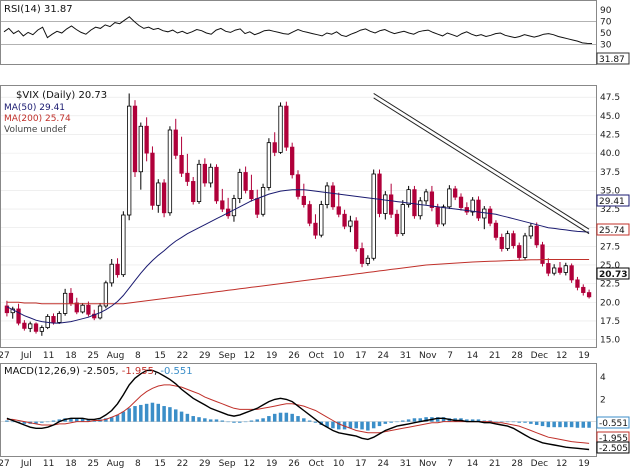 Image resolution: width=640 pixels, height=469 pixels. Describe the element at coordinates (606, 22) in the screenshot. I see `rsi-tick-label: 70` at that location.